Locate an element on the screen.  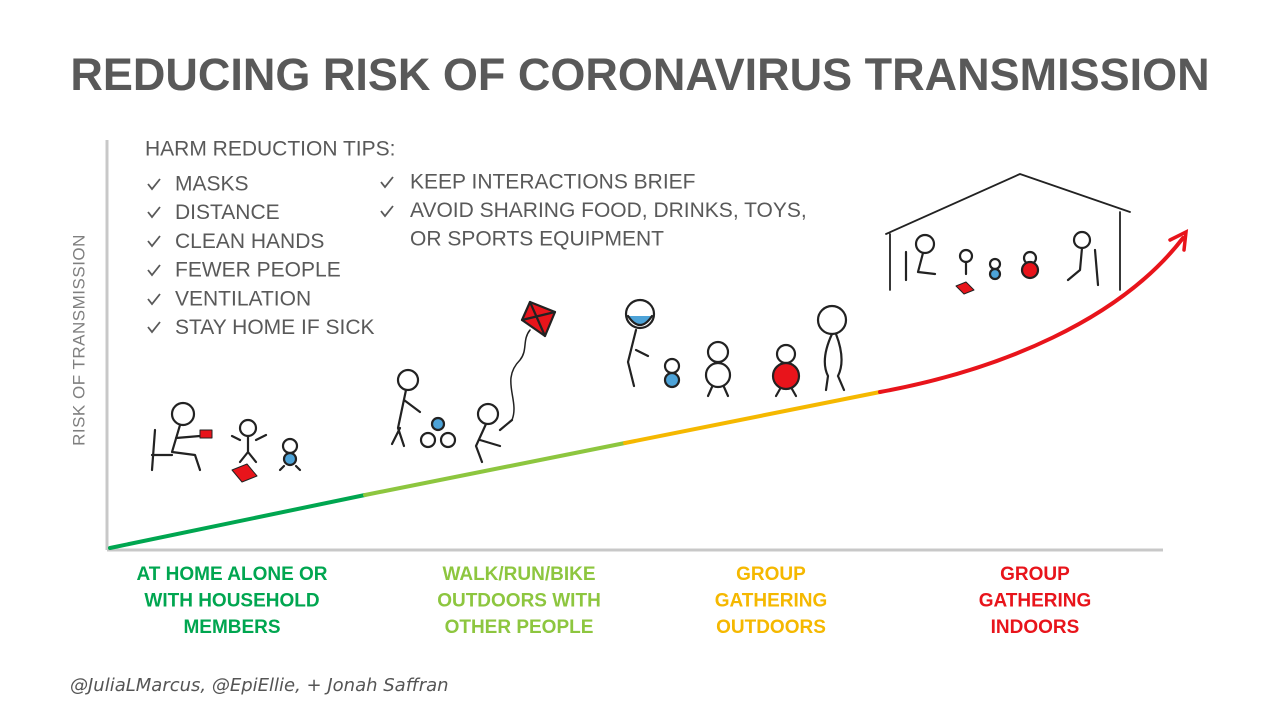
tip-item: KEEP INTERACTIONS BRIEF is located at coordinates (553, 182).